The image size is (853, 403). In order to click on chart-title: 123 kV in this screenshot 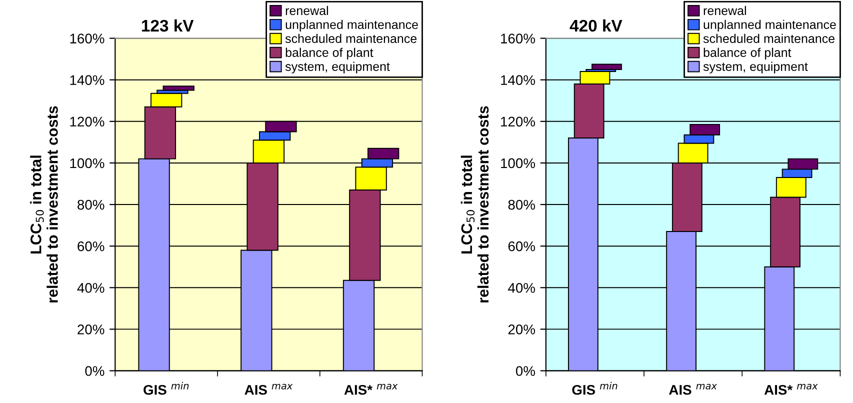, I will do `click(168, 25)`.